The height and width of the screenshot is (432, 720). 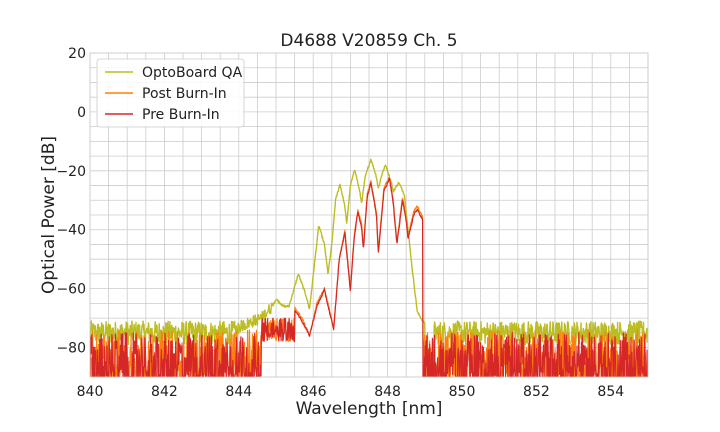 What do you see at coordinates (369, 409) in the screenshot?
I see `x-axis-label: Wavelength [nm]` at bounding box center [369, 409].